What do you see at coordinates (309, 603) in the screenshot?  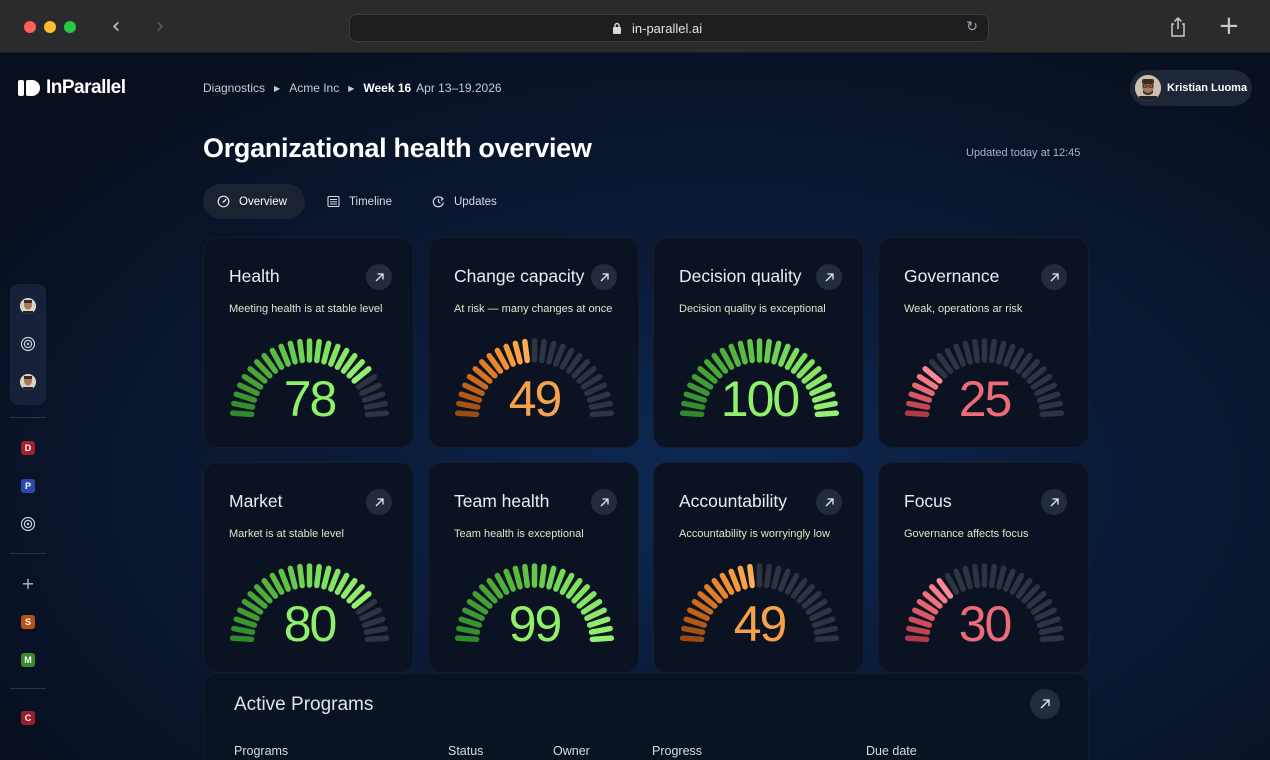 I see `score-gauge` at bounding box center [309, 603].